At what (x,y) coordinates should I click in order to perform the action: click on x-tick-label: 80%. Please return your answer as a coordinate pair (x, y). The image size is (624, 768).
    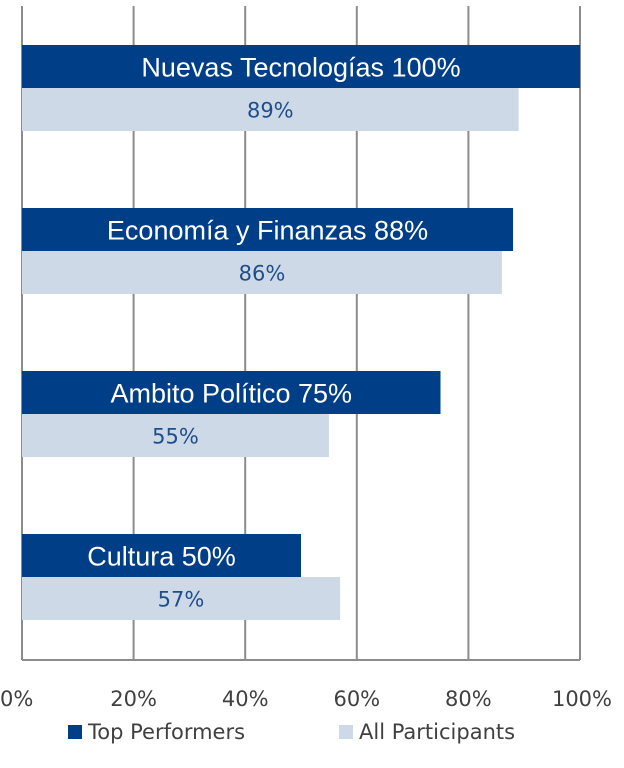
    Looking at the image, I should click on (468, 699).